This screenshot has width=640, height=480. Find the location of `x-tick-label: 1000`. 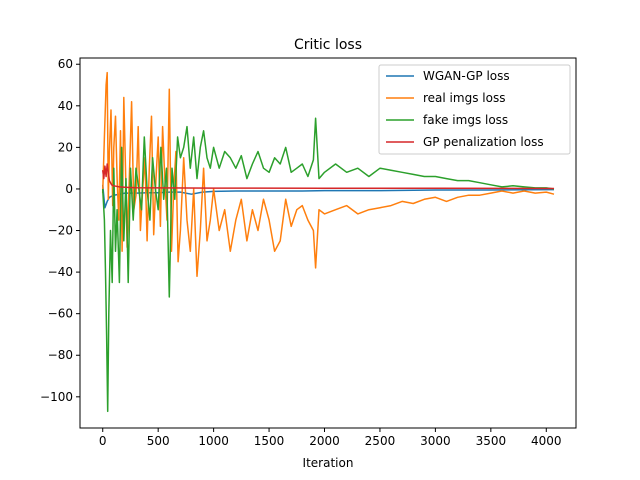

x-tick-label: 1000 is located at coordinates (213, 441).